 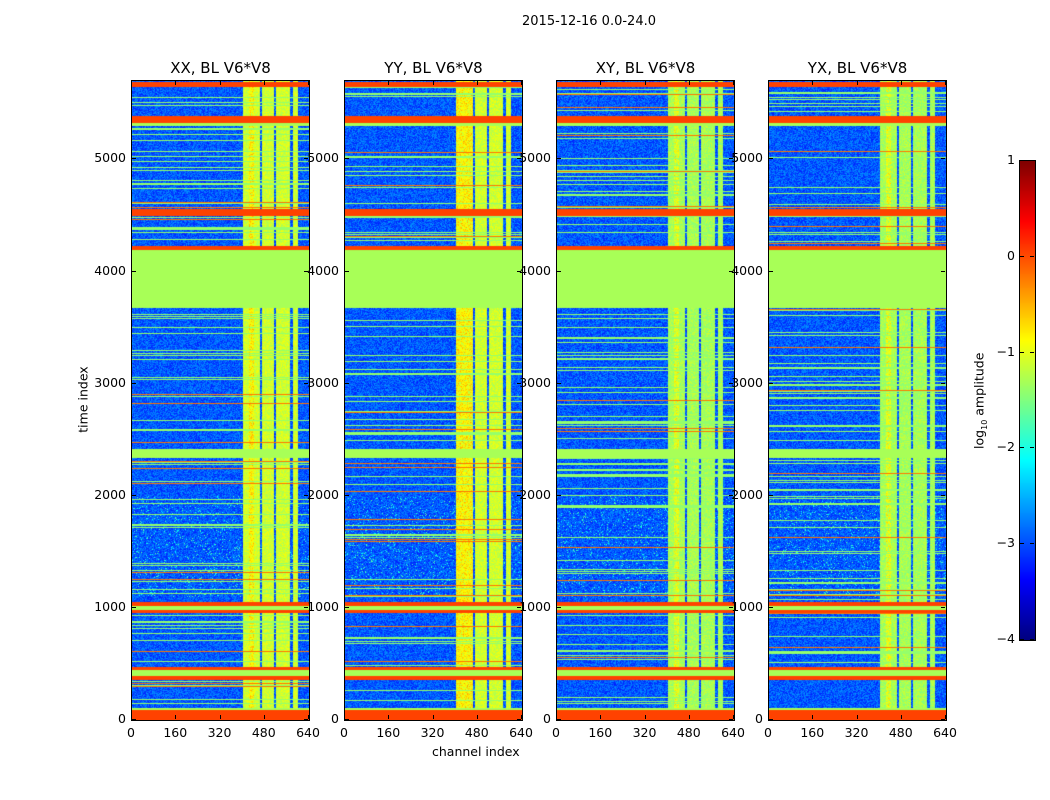 What do you see at coordinates (1005, 351) in the screenshot?
I see `colorbar-tick-label: −1` at bounding box center [1005, 351].